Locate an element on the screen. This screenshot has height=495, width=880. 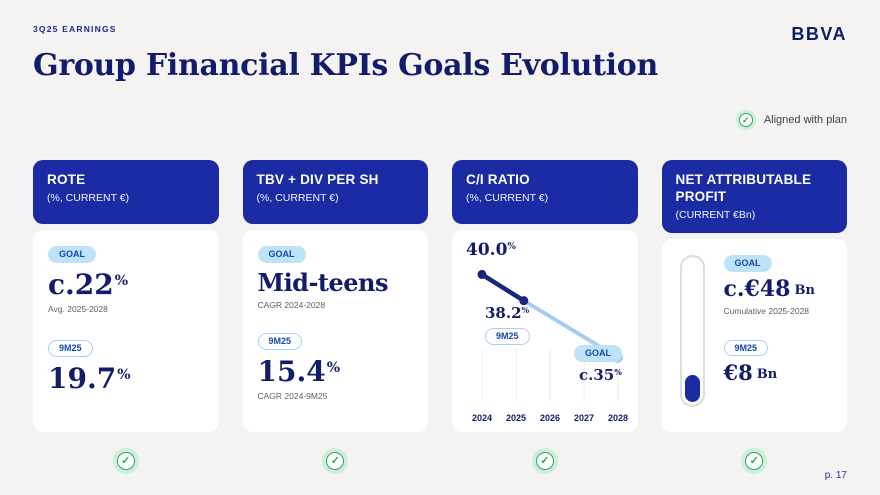
card-profit-header: NET ATTRIBUTABLE PROFIT (CURRENT €Bn) is located at coordinates (754, 196).